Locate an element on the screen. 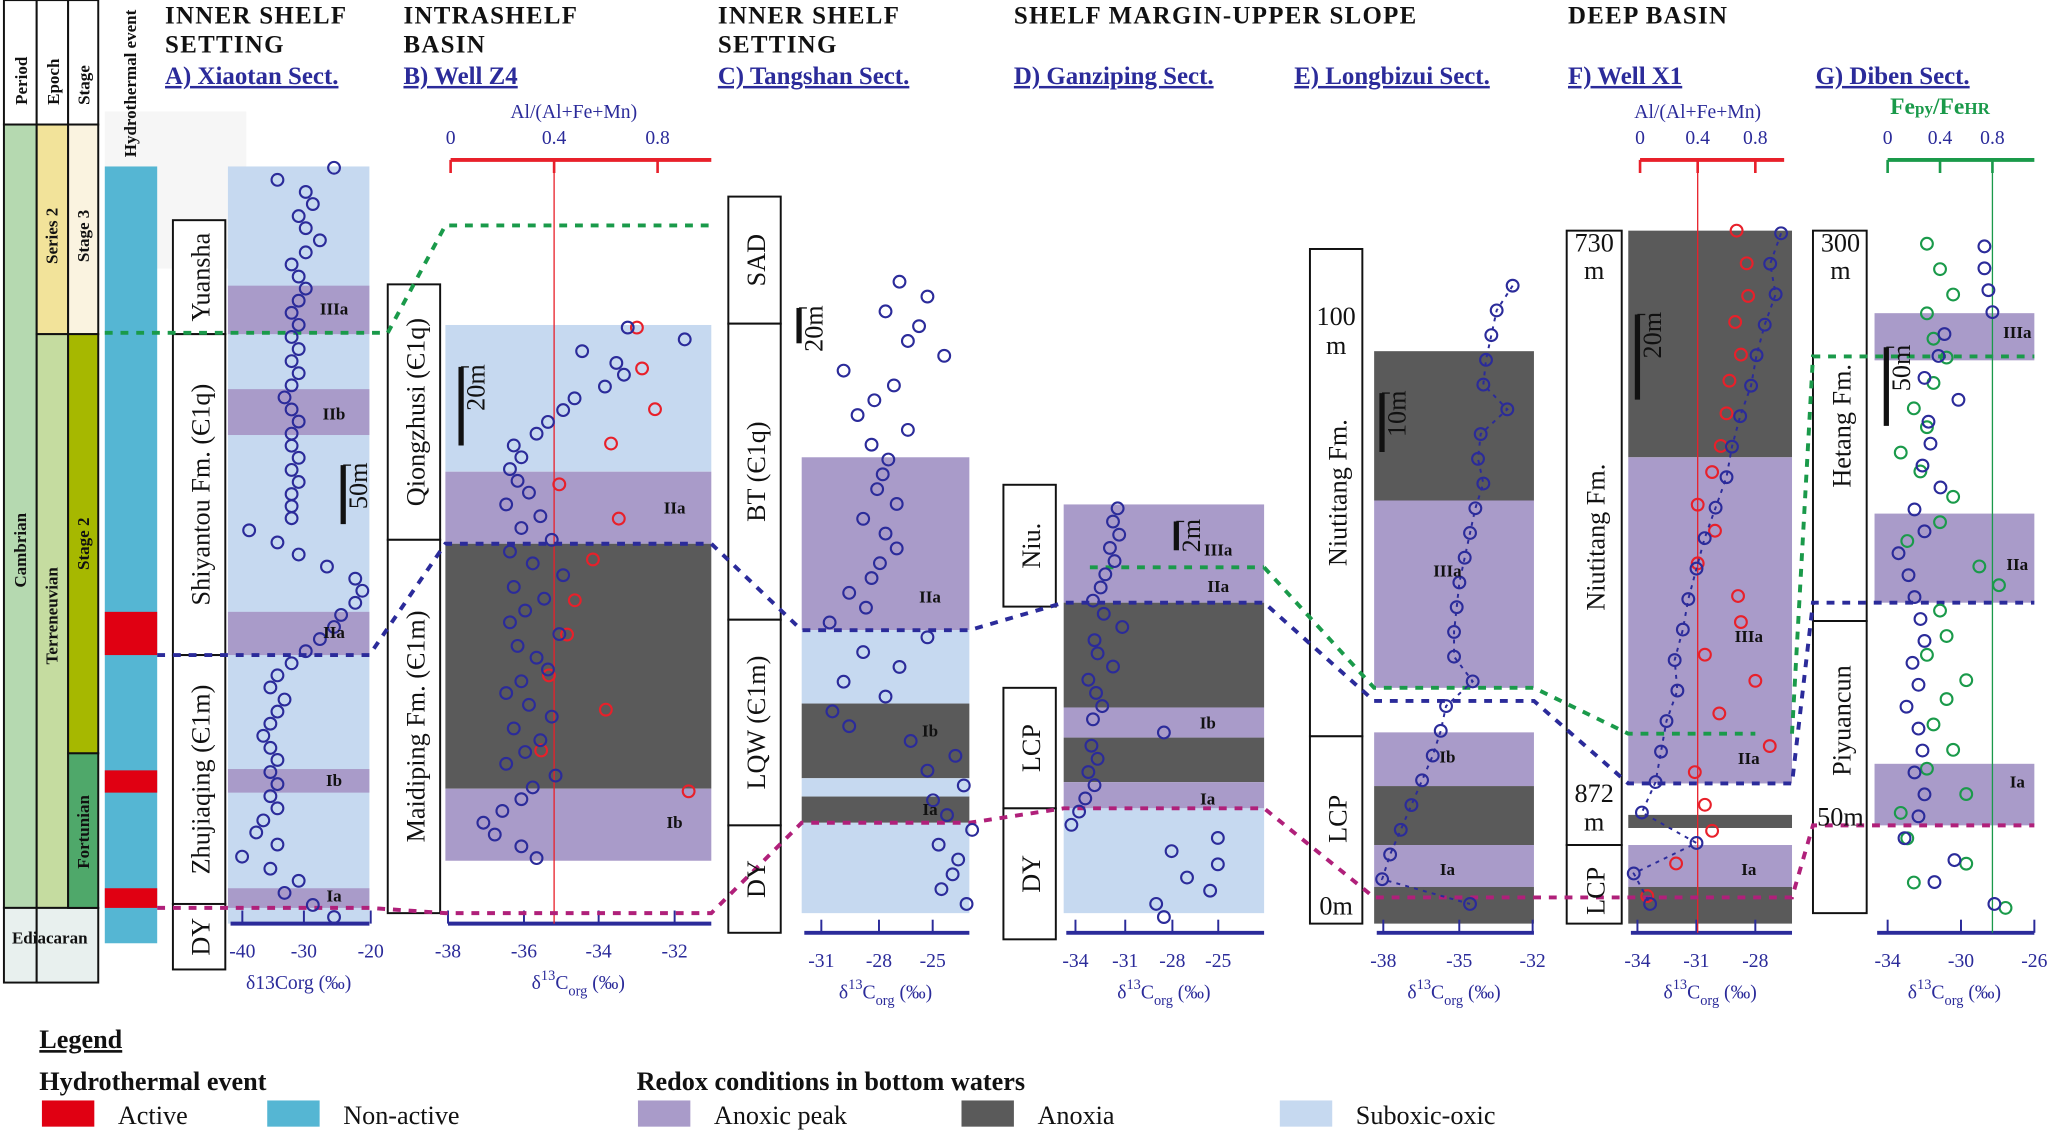  suboxic-oxic-band is located at coordinates (885, 667).